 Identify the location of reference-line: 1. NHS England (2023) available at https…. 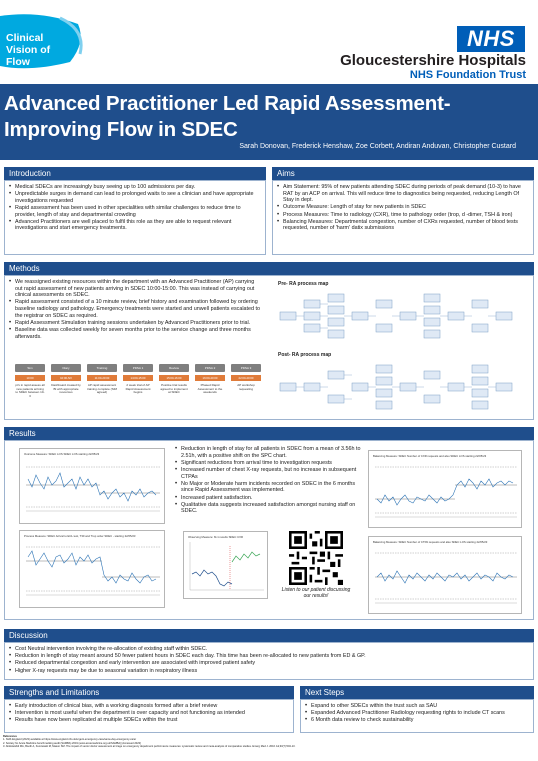
(70, 740).